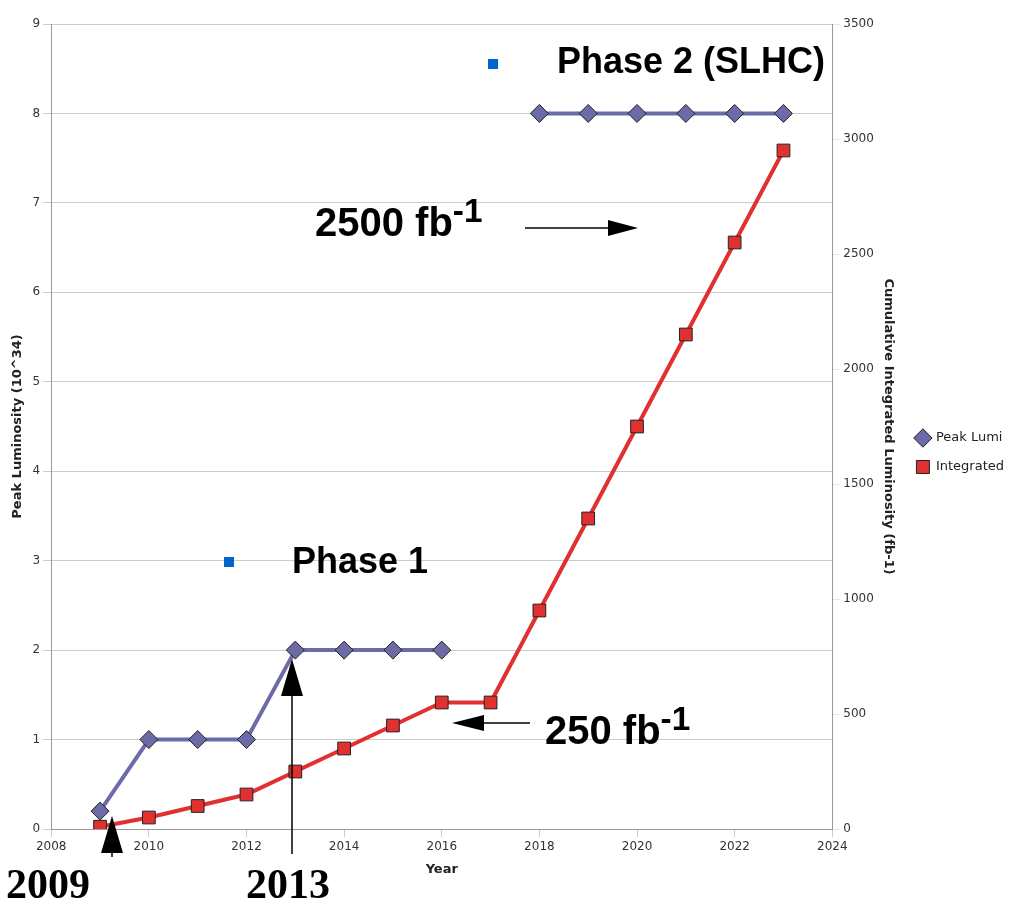  Describe the element at coordinates (858, 598) in the screenshot. I see `y2-tick-label: 1000` at that location.